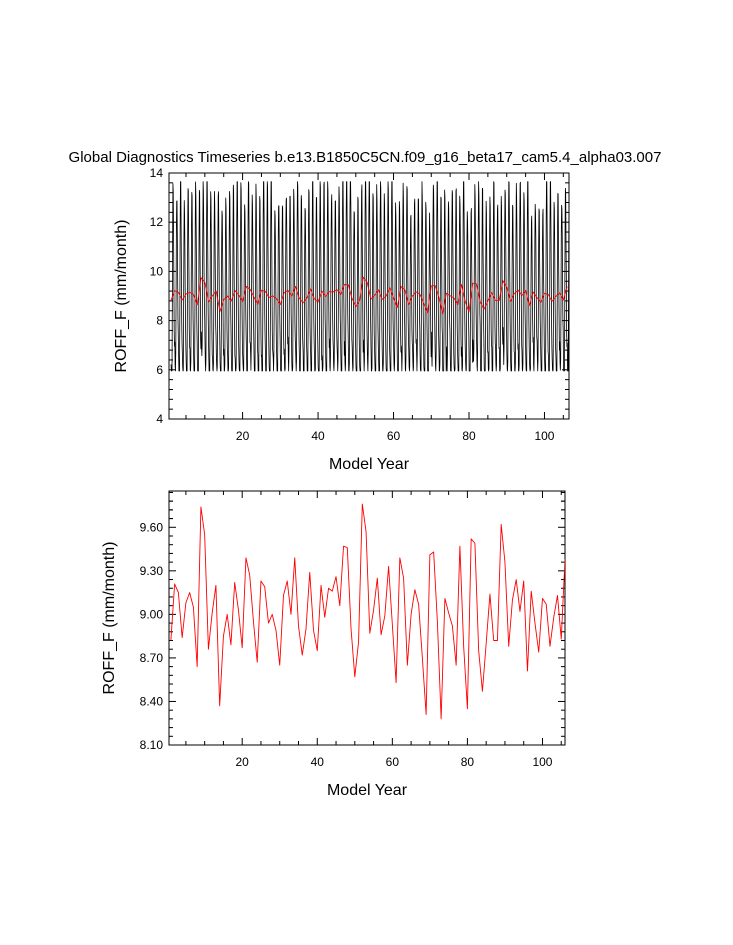  What do you see at coordinates (157, 173) in the screenshot?
I see `y-tick-label: 14` at bounding box center [157, 173].